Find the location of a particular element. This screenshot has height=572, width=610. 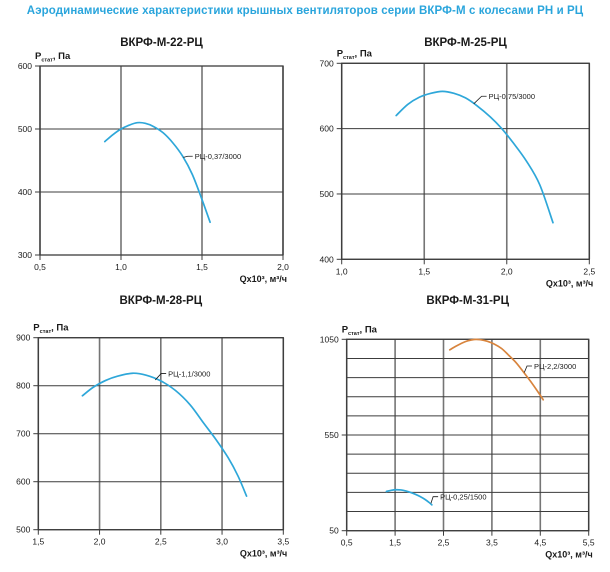

y-tick-label: 550 is located at coordinates (332, 435).